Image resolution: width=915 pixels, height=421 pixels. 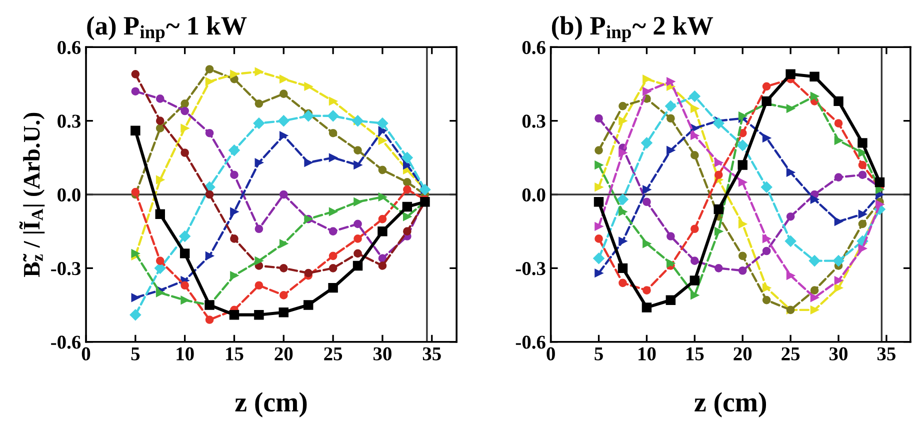 What do you see at coordinates (167, 29) in the screenshot?
I see `chart-title: (a) P$_{inp}$~ 1 kW` at bounding box center [167, 29].